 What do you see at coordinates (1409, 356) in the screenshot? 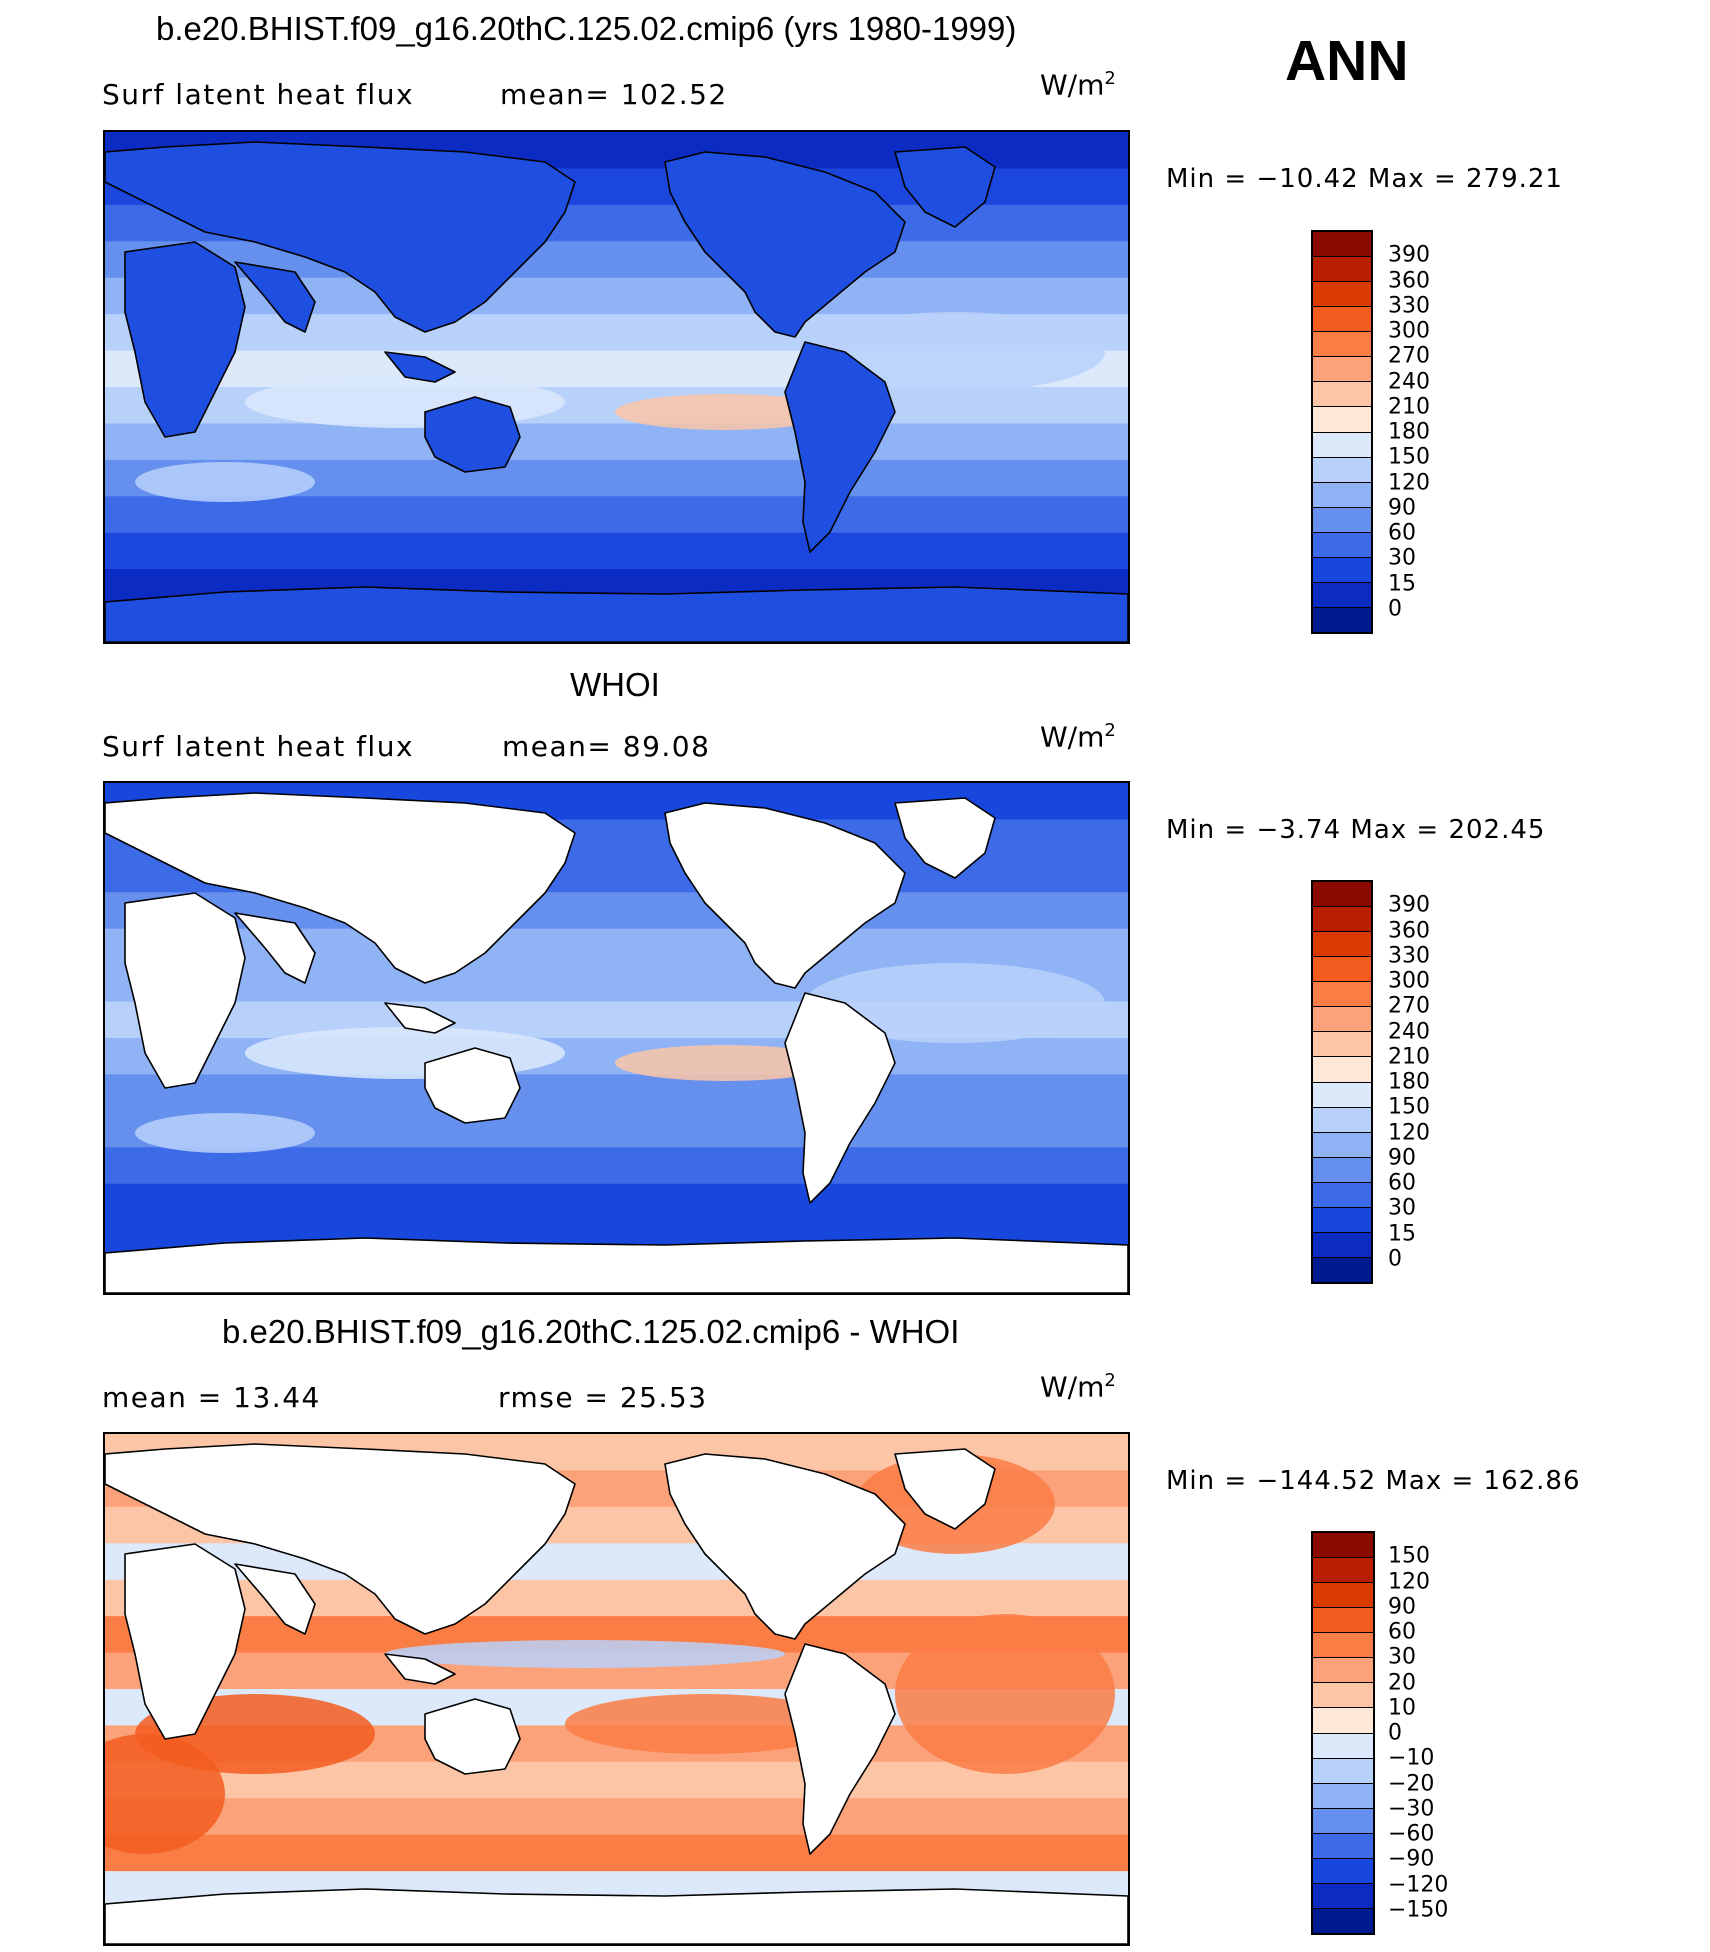
I see `colorbar-tick-label: 270` at bounding box center [1409, 356].